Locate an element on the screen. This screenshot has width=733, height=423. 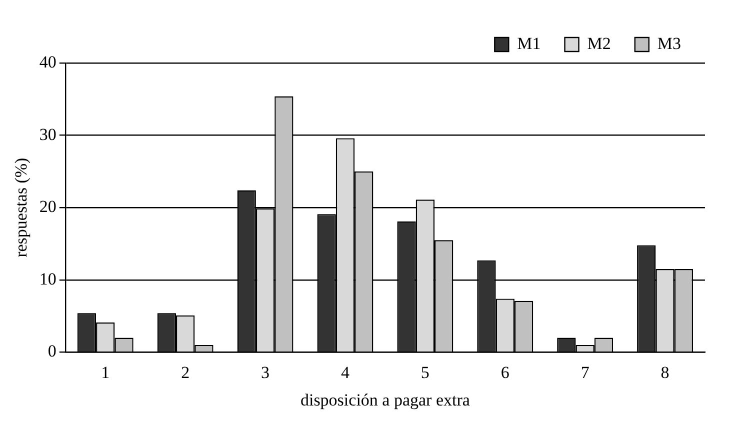
legend-label: M3 is located at coordinates (669, 43).